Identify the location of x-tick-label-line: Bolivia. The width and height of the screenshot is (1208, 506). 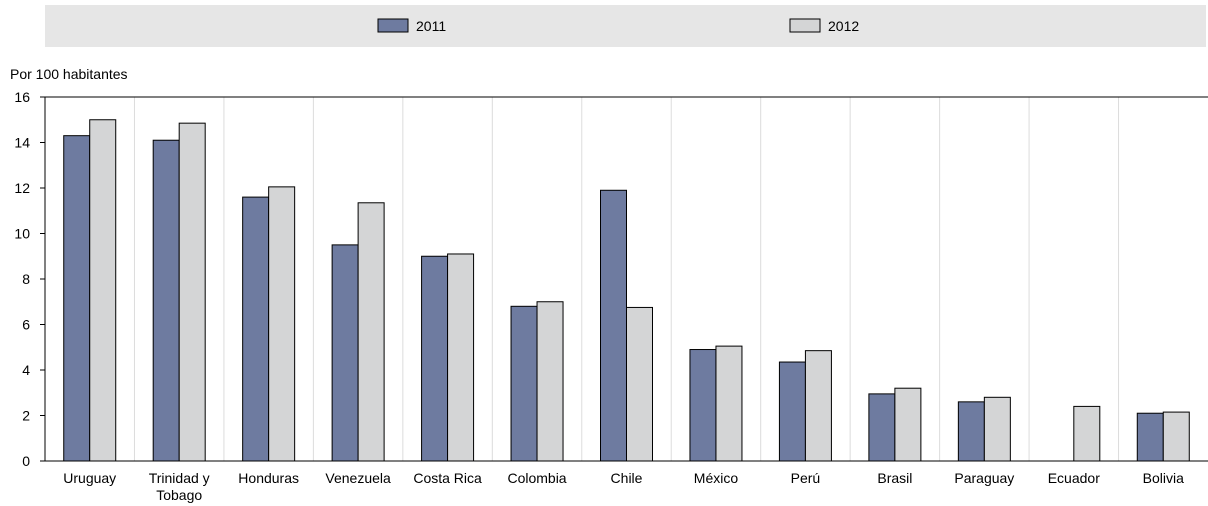
(1163, 478).